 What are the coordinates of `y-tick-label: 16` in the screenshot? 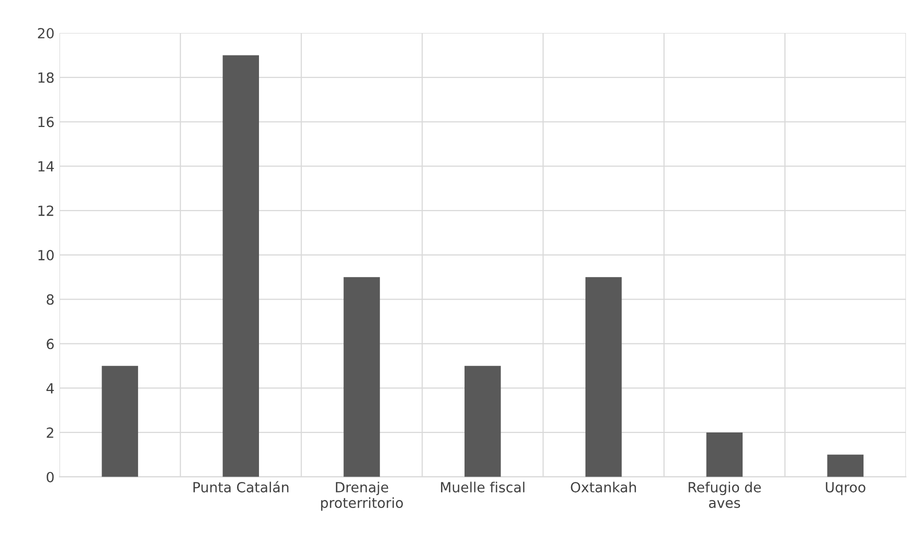 It's located at (46, 122).